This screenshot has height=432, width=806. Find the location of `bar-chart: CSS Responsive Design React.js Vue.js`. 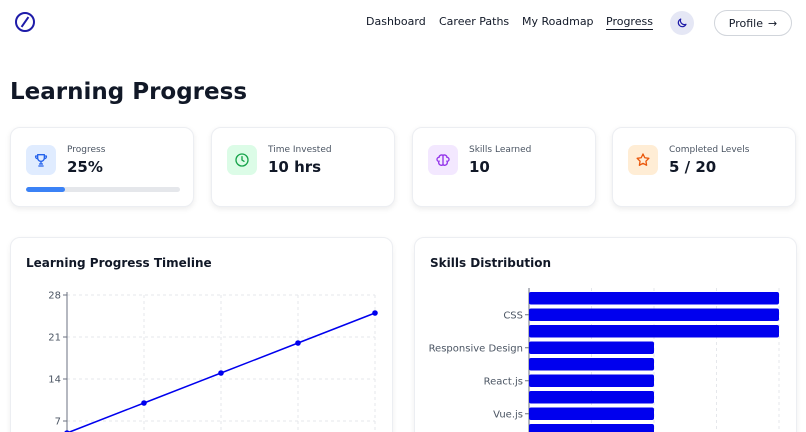

bar-chart: CSS Responsive Design React.js Vue.js is located at coordinates (604, 360).